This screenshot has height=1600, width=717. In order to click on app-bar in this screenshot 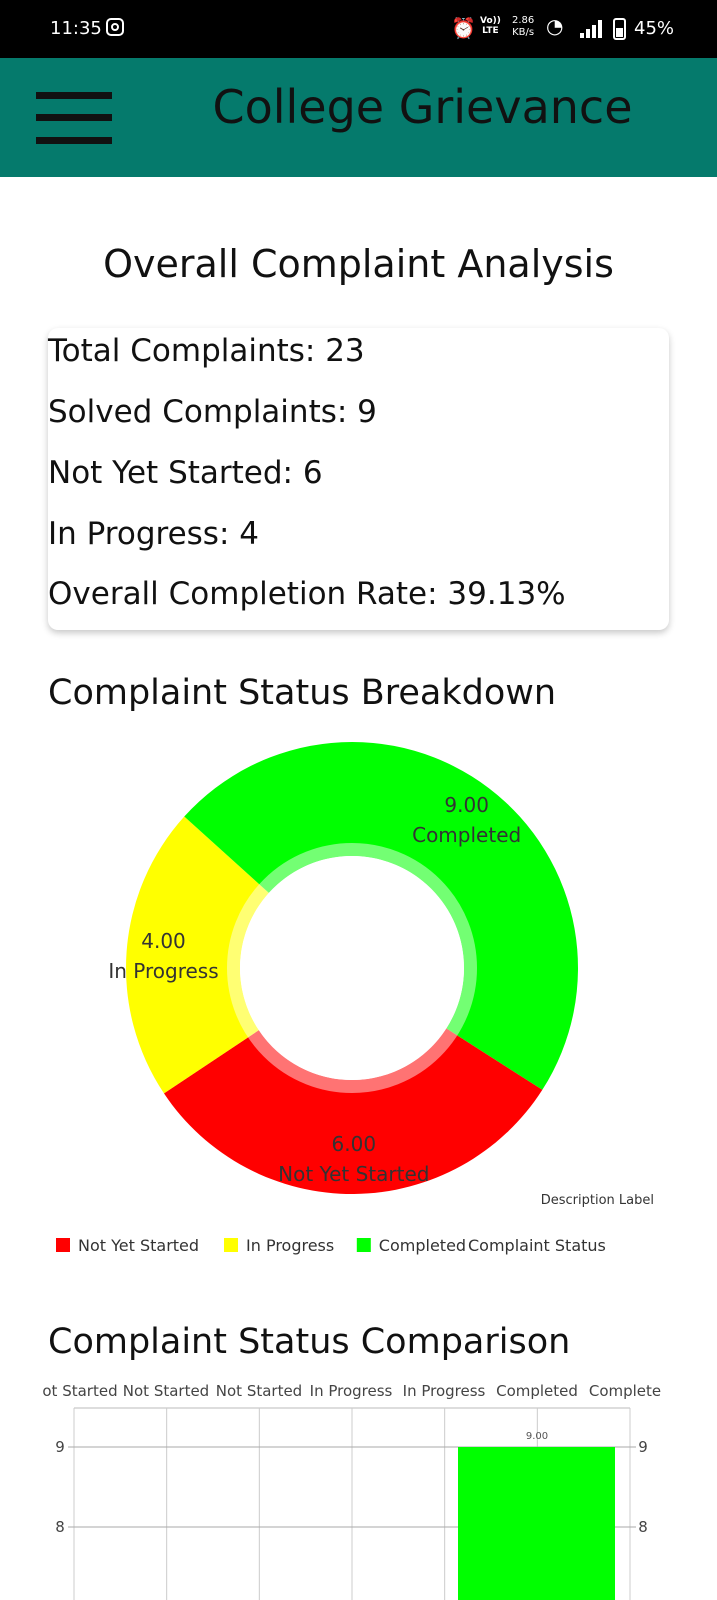, I will do `click(358, 117)`.